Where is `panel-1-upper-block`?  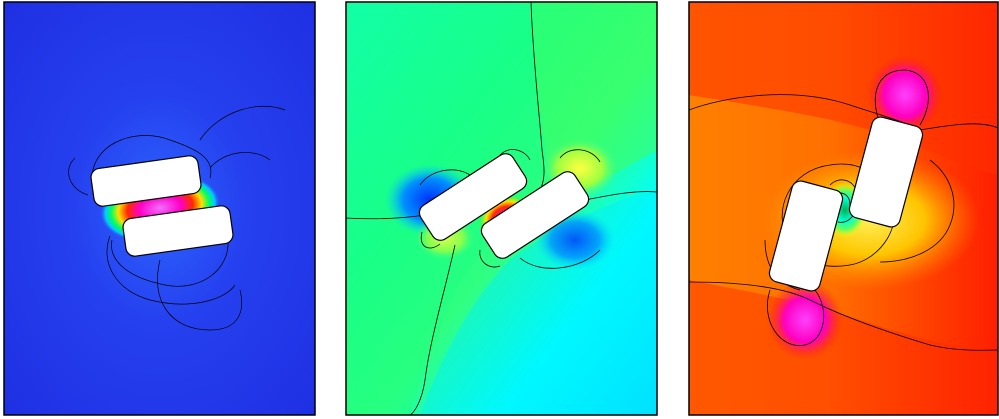
panel-1-upper-block is located at coordinates (146, 181).